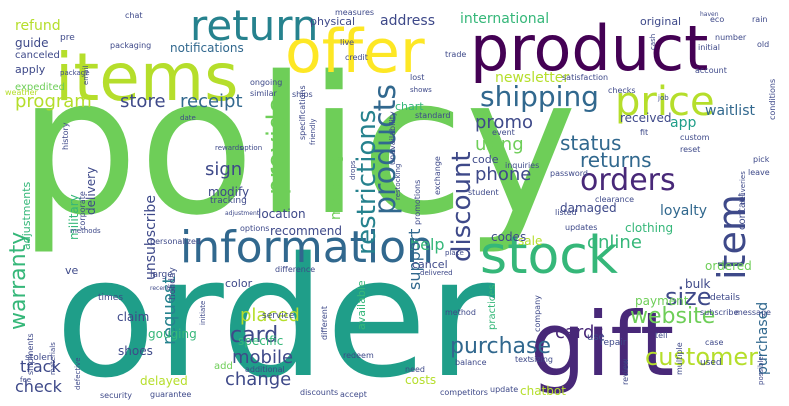  I want to click on word-sale: sale, so click(530, 241).